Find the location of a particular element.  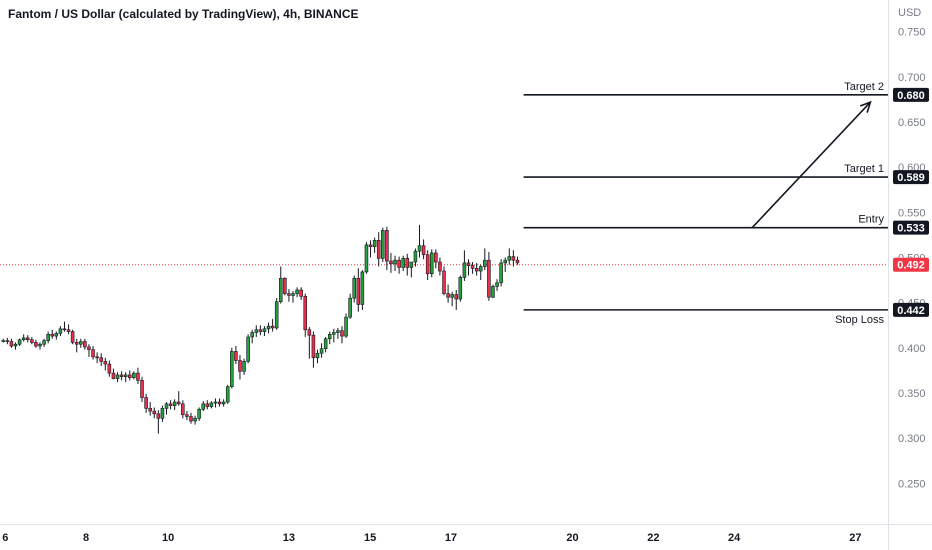

projection-arrow is located at coordinates (811, 164).